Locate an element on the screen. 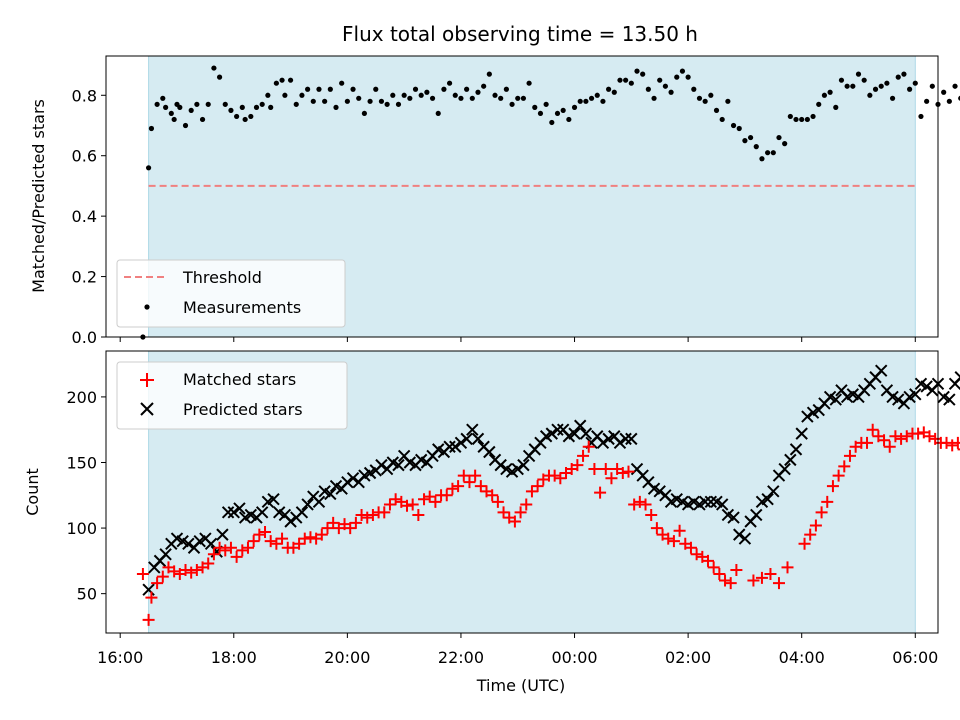  top-x-axis is located at coordinates (517, 339).